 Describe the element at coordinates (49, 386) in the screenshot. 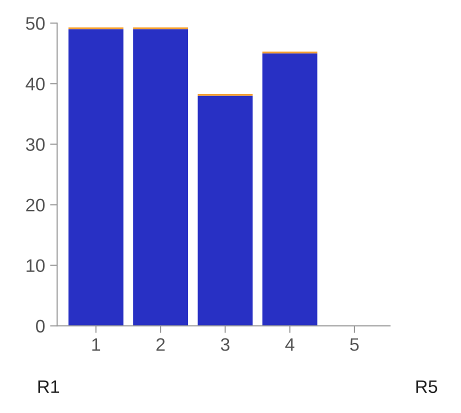

I see `text: R1` at that location.